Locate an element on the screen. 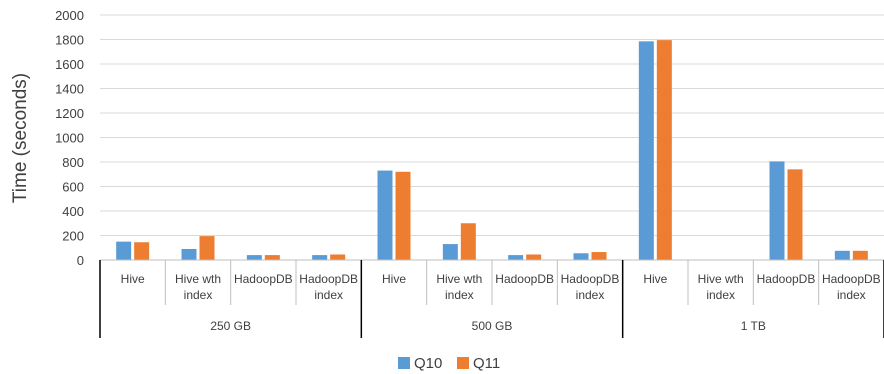 This screenshot has height=374, width=884. legend-swatch-q10 is located at coordinates (404, 363).